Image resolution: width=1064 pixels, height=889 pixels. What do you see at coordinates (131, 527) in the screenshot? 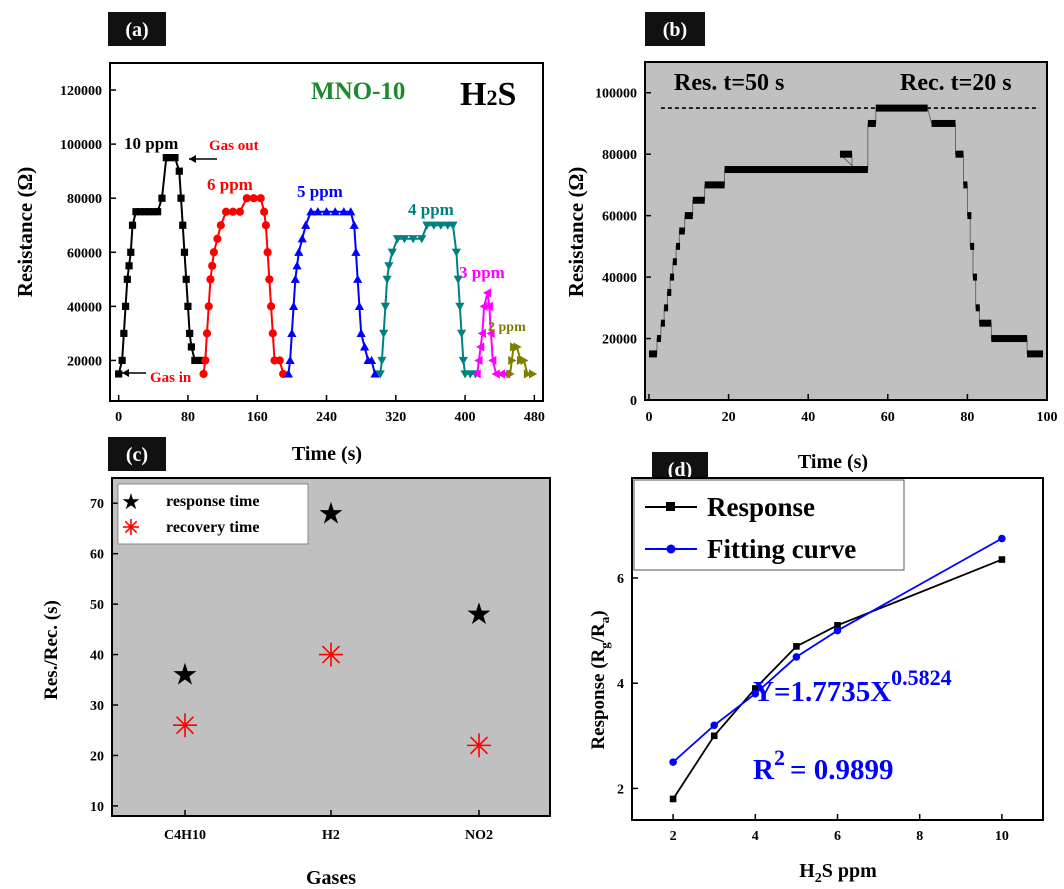
I see `legend-asterisk-marker-stroke` at bounding box center [131, 527].